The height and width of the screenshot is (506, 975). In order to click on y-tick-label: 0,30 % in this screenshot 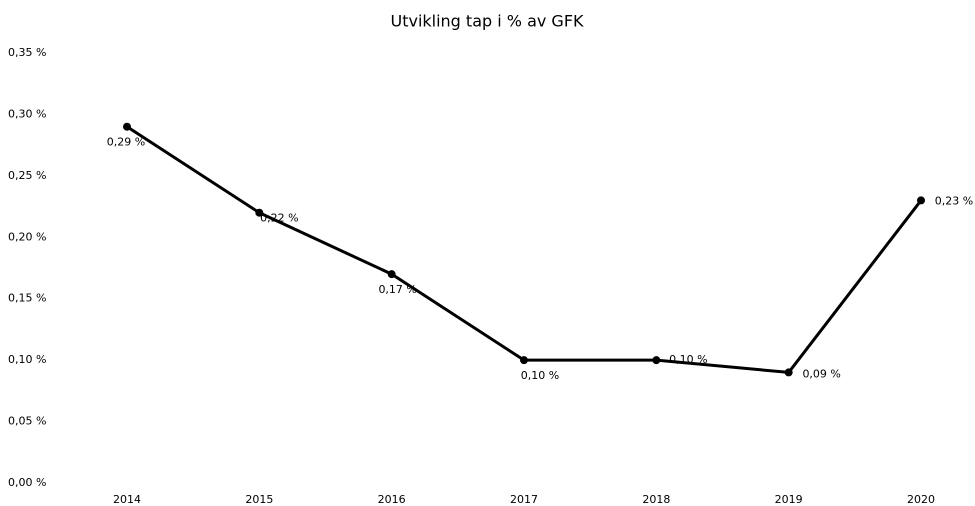, I will do `click(27, 113)`.